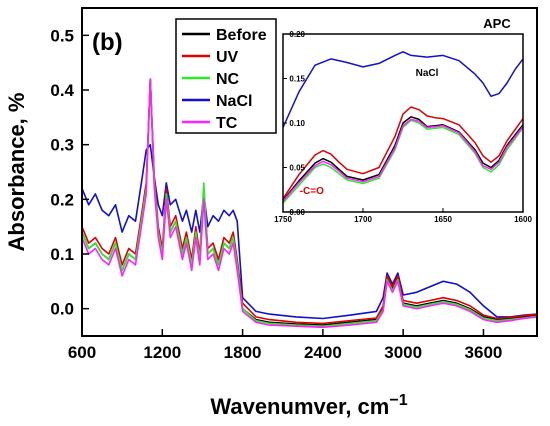  What do you see at coordinates (484, 352) in the screenshot?
I see `x-tick-label: 3600` at bounding box center [484, 352].